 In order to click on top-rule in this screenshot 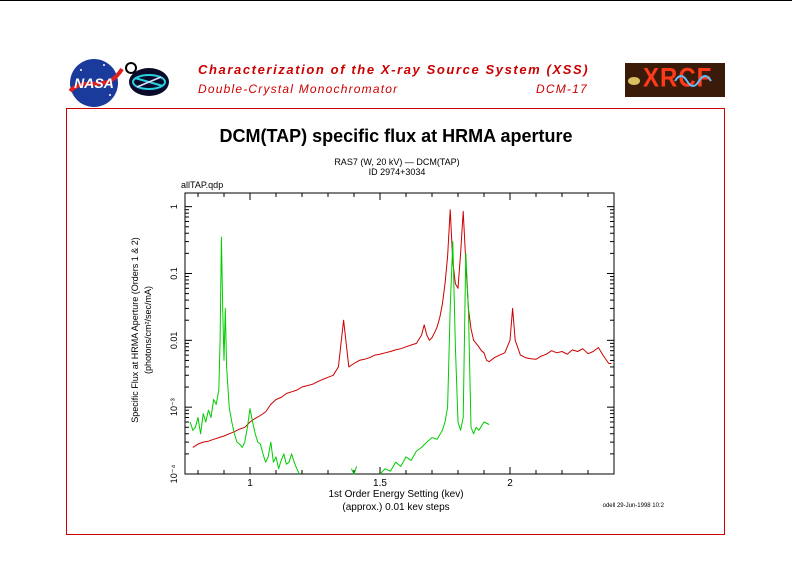, I will do `click(396, 0)`.